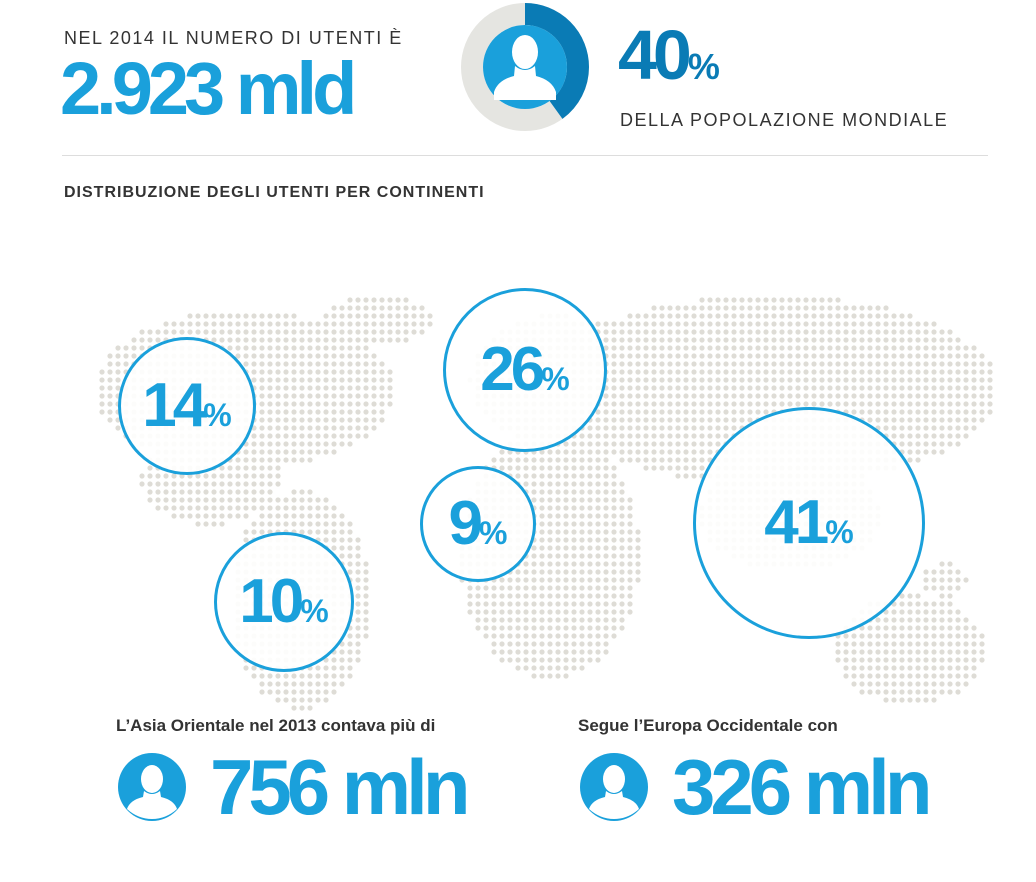 The height and width of the screenshot is (882, 1036). What do you see at coordinates (525, 155) in the screenshot?
I see `divider` at bounding box center [525, 155].